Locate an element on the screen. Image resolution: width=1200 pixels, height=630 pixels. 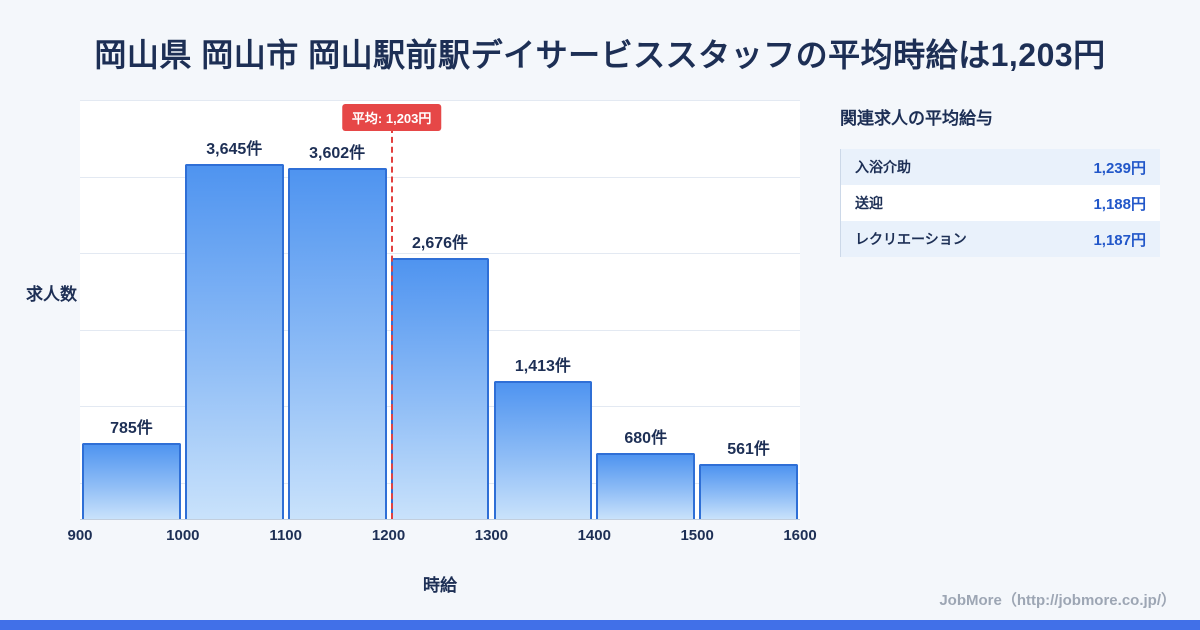
bar-bin-1100: 3,602件 is located at coordinates (337, 309).